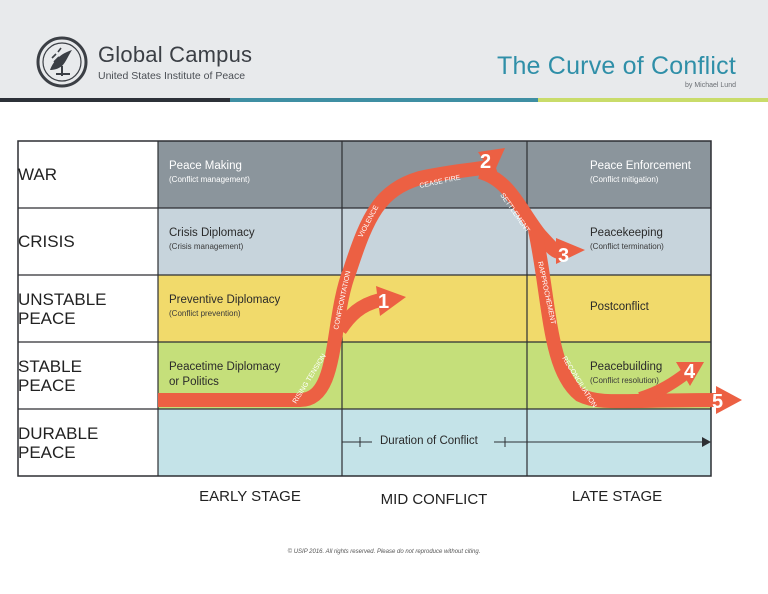  I want to click on arrow-5-head, so click(729, 400).